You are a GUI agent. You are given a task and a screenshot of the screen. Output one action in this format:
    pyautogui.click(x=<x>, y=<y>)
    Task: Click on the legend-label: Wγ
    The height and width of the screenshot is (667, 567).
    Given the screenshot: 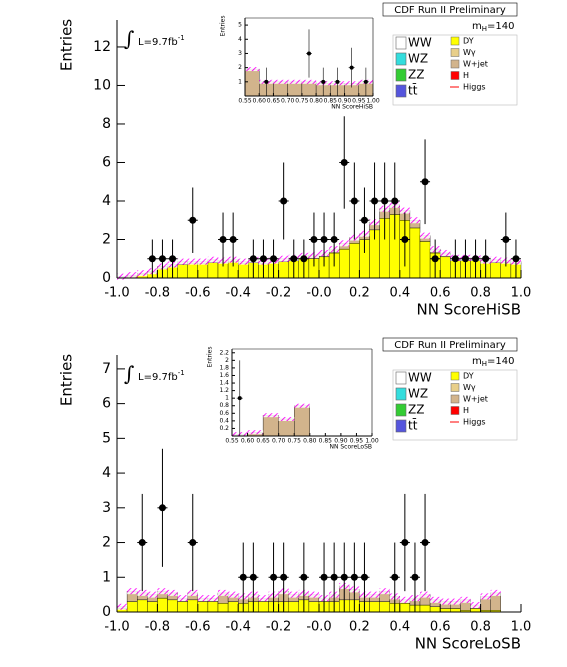 What is the action you would take?
    pyautogui.click(x=469, y=387)
    